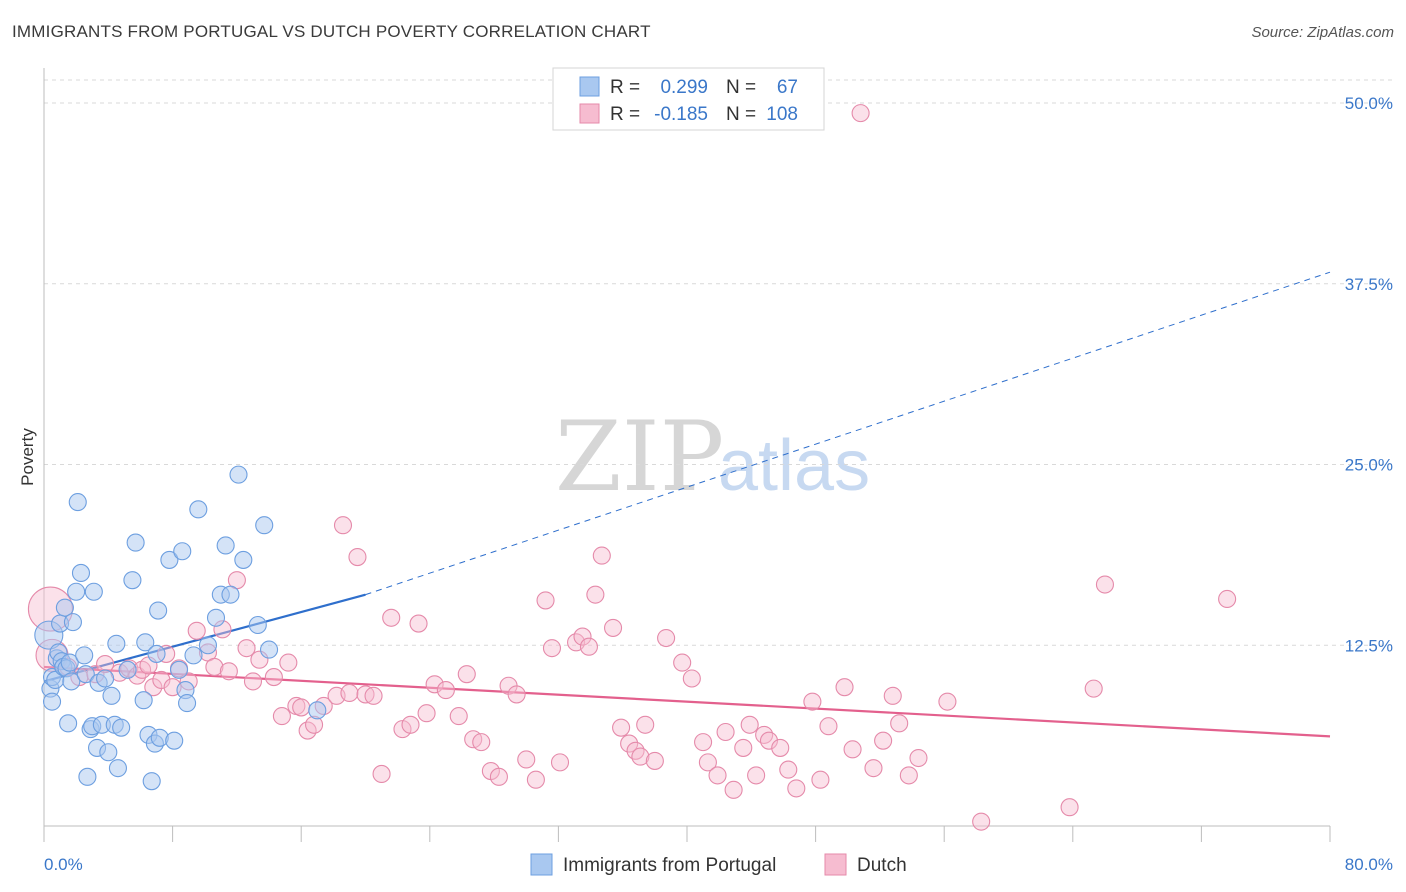 Image resolution: width=1406 pixels, height=892 pixels. I want to click on legend-r-label-1: R =, so click(625, 87).